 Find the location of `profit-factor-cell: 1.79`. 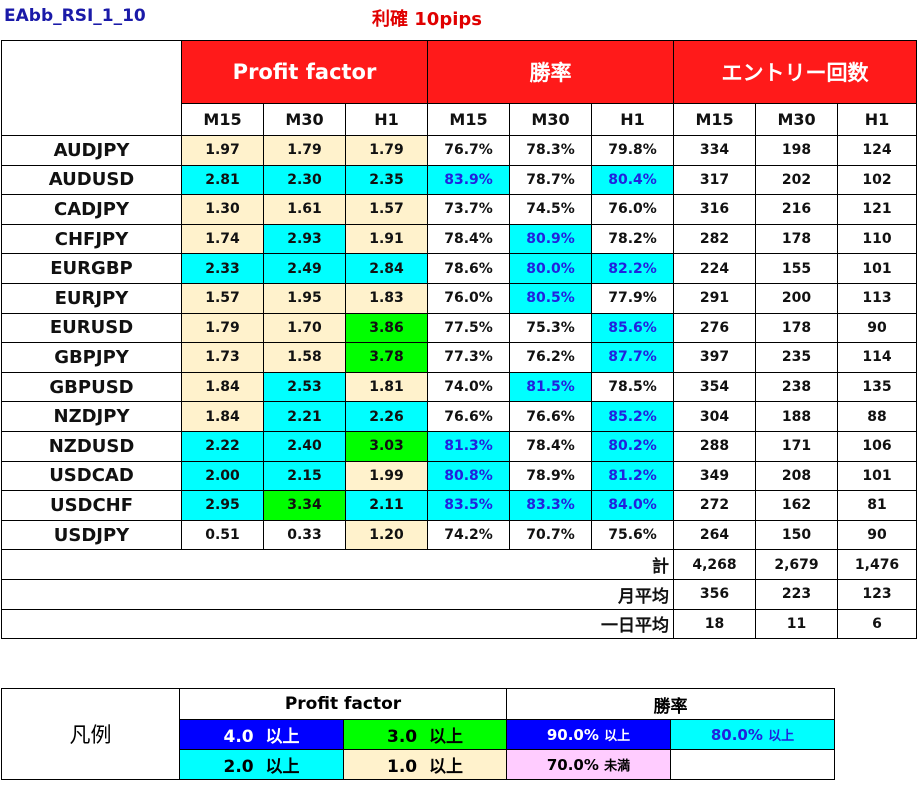

profit-factor-cell: 1.79 is located at coordinates (222, 328).